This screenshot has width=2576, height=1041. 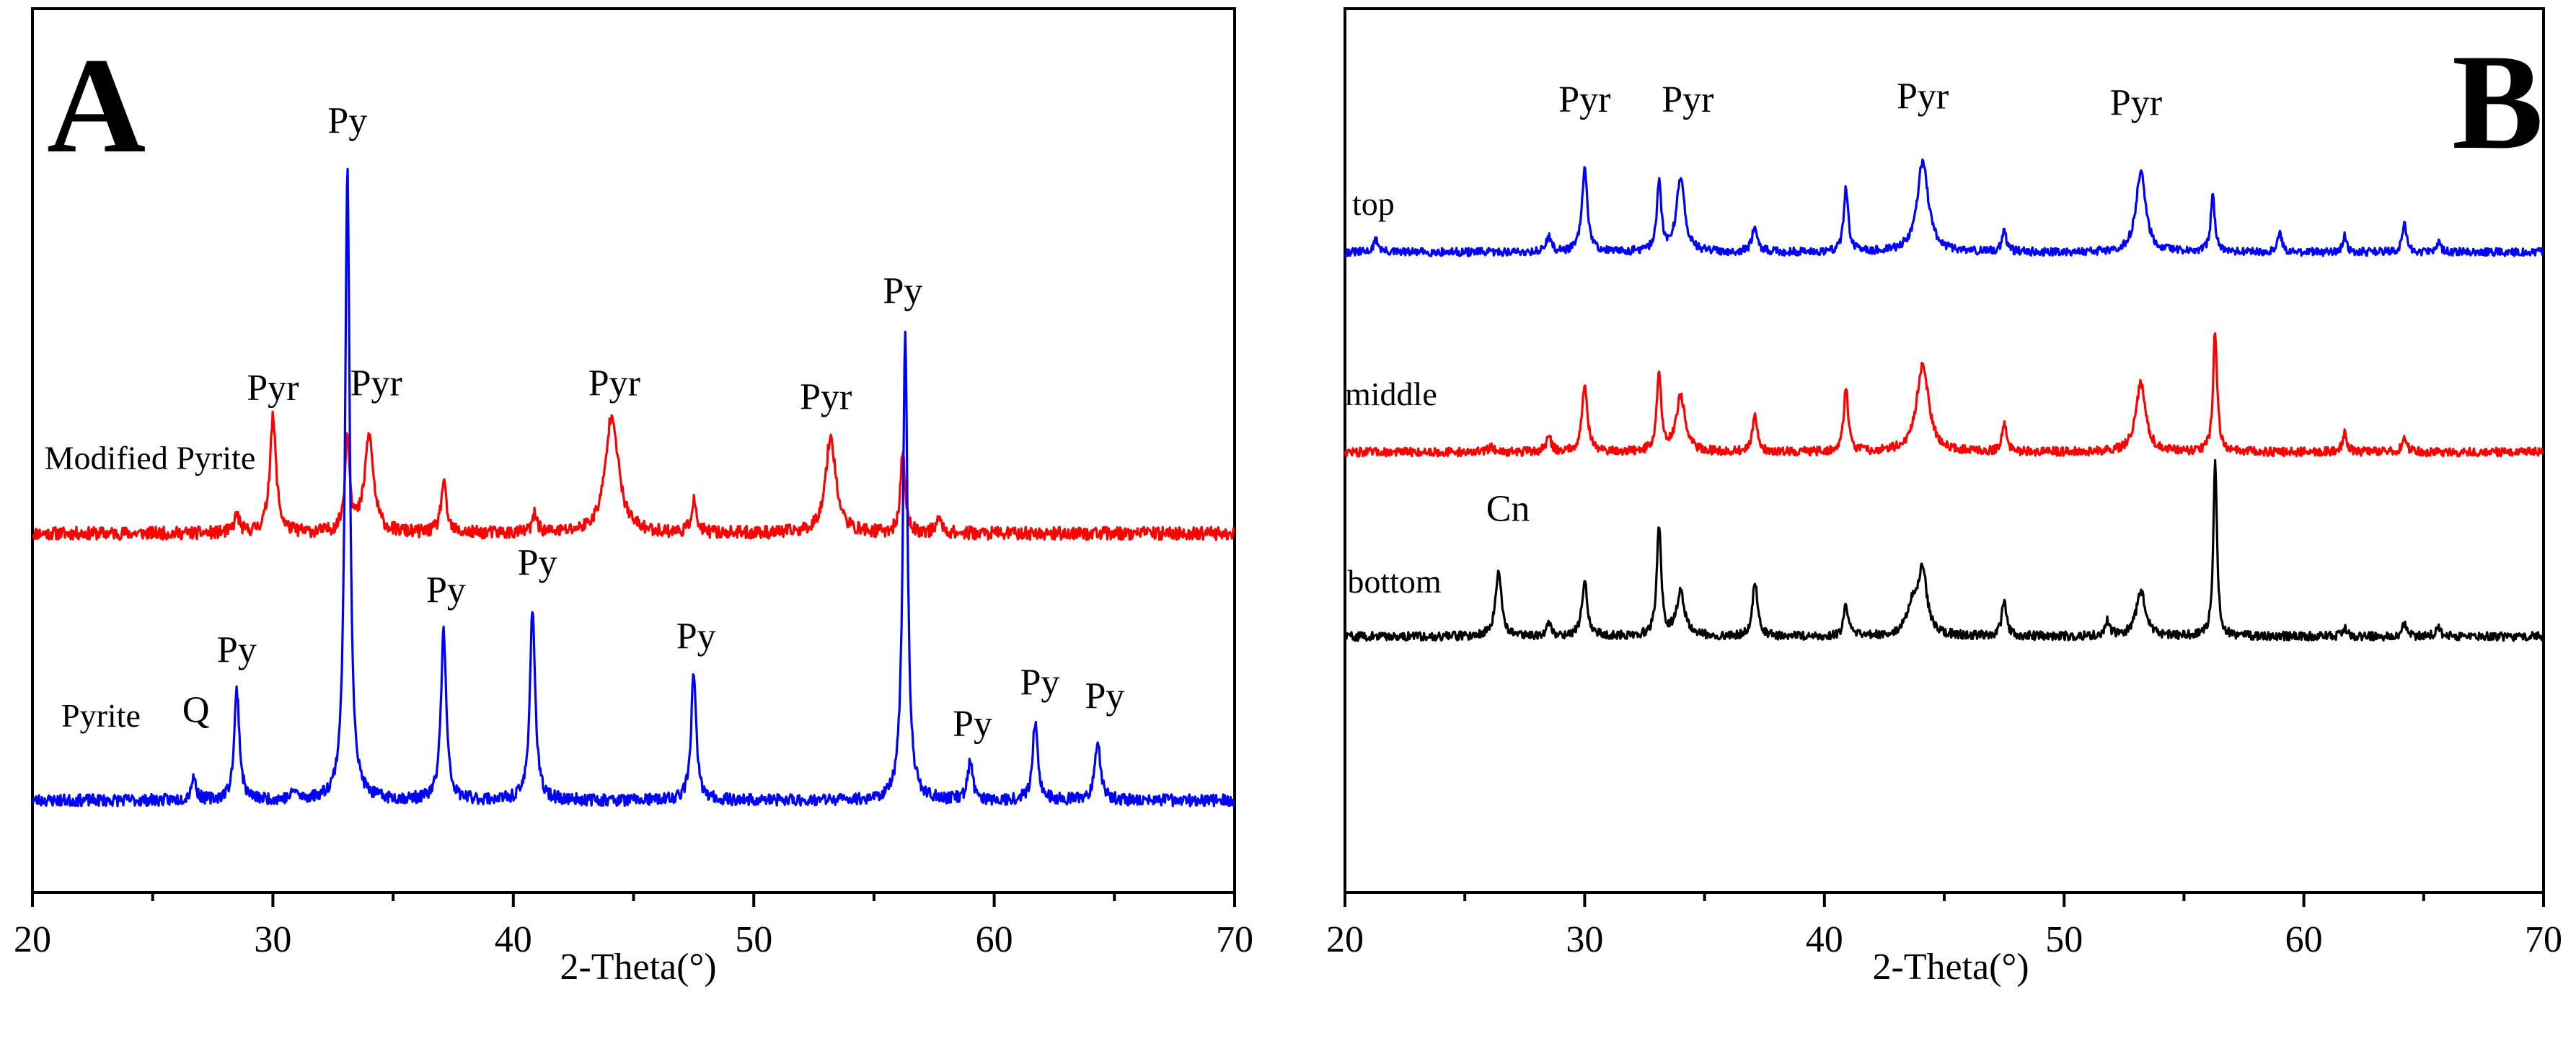 What do you see at coordinates (1824, 939) in the screenshot?
I see `panel-b-x-tick-label: 40` at bounding box center [1824, 939].